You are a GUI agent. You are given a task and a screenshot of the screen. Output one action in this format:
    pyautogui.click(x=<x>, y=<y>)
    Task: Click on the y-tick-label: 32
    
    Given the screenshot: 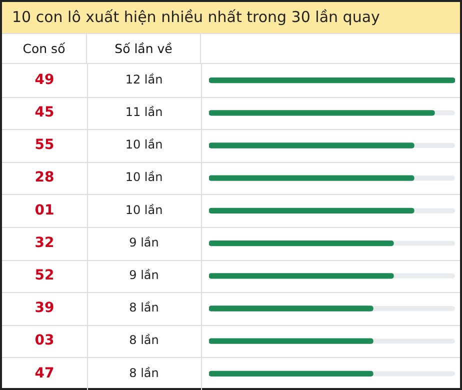 What is the action you would take?
    pyautogui.click(x=44, y=242)
    